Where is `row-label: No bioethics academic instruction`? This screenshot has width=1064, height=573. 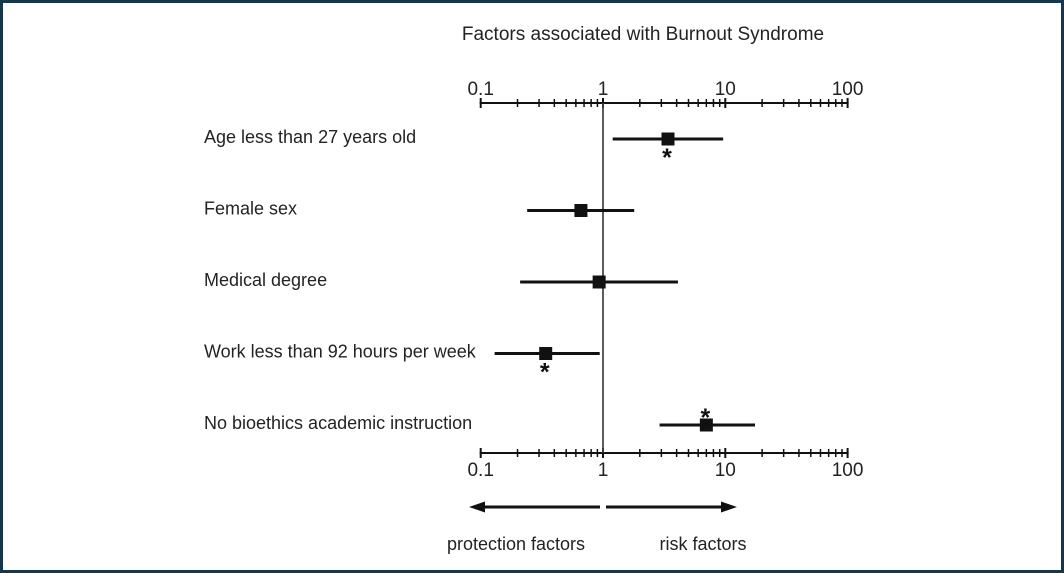 row-label: No bioethics academic instruction is located at coordinates (338, 423).